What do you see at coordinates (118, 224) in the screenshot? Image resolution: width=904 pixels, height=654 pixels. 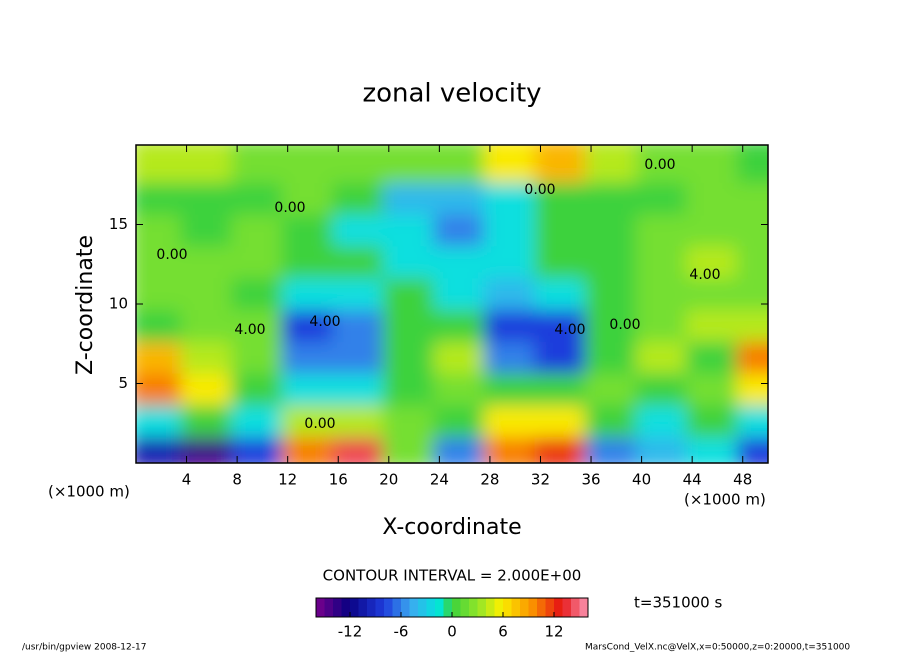 I see `y-tick-label: 15` at bounding box center [118, 224].